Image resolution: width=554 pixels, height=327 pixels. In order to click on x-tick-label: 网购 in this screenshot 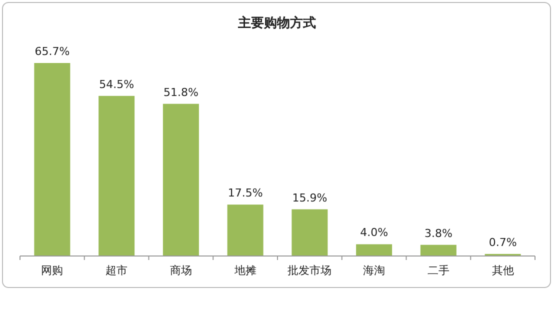, I will do `click(52, 270)`.